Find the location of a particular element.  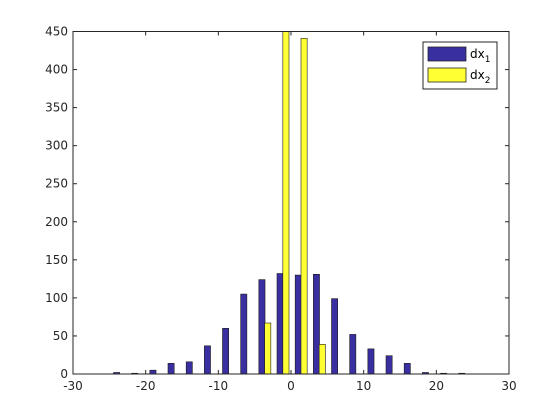

y-tick-label: 100 is located at coordinates (56, 298).